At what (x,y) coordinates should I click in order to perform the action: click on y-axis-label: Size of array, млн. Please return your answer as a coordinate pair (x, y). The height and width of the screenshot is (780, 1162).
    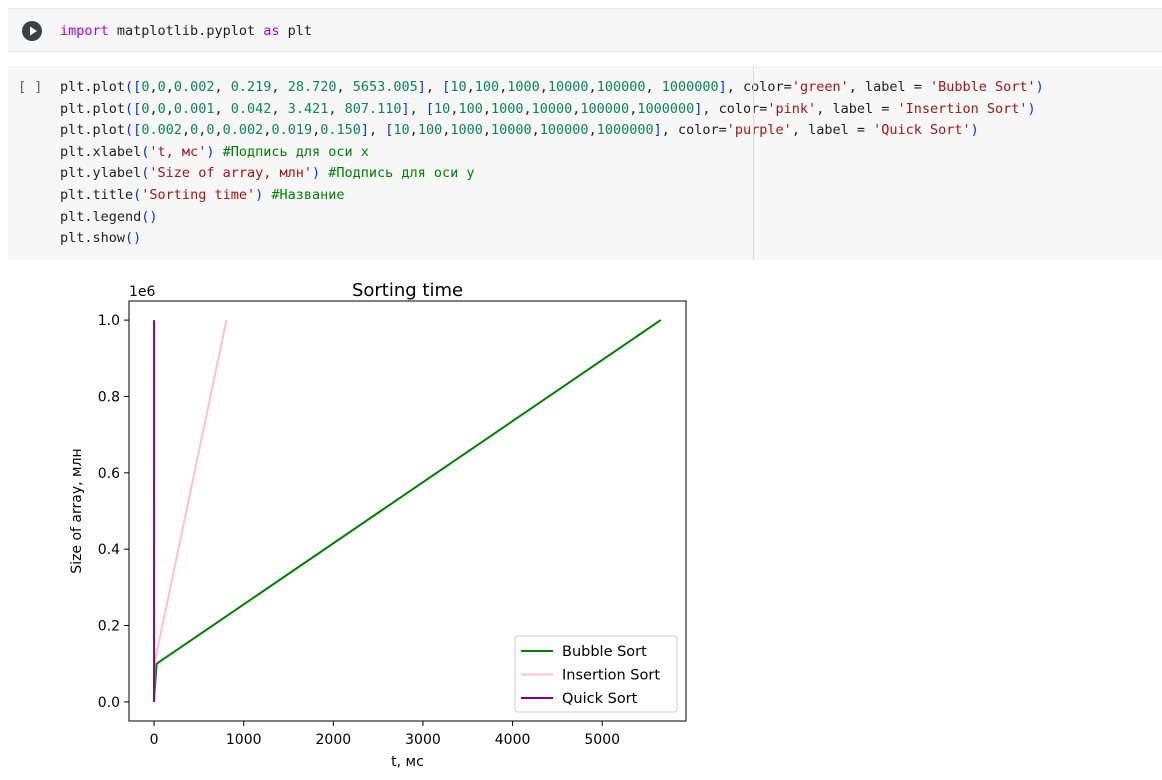
    Looking at the image, I should click on (77, 510).